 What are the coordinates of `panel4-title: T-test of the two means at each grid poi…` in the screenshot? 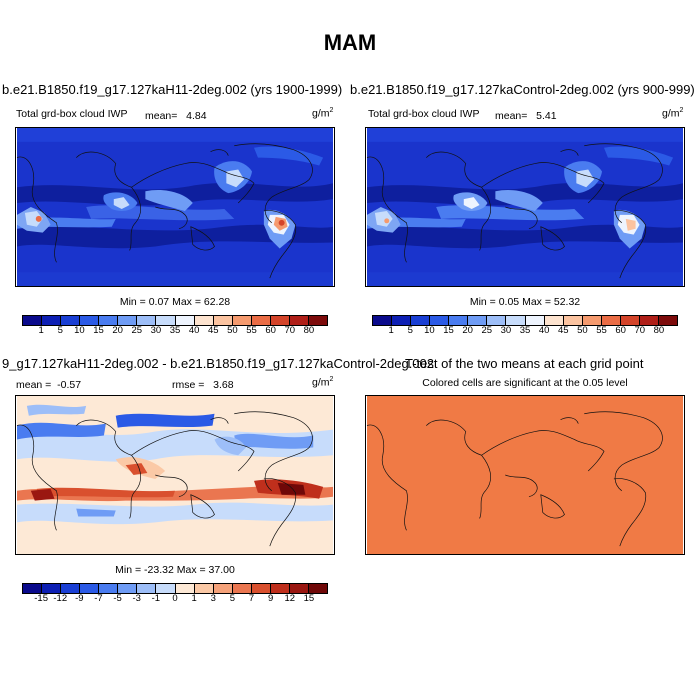 It's located at (524, 363).